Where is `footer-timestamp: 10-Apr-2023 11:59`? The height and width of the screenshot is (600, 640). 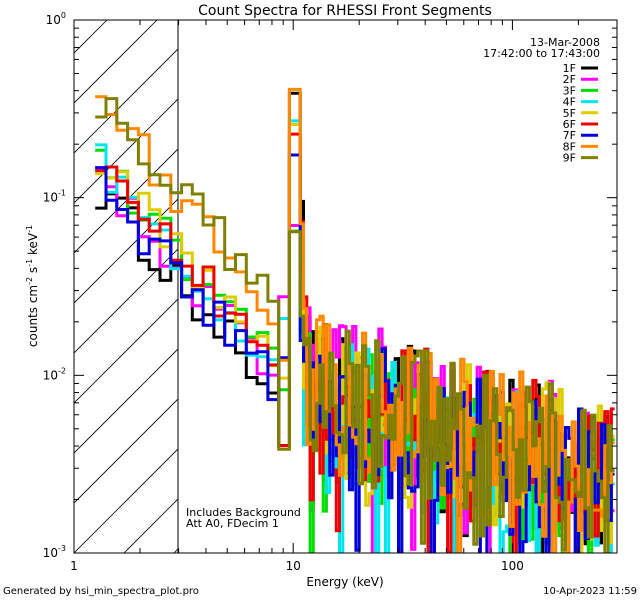
footer-timestamp: 10-Apr-2023 11:59 is located at coordinates (590, 591).